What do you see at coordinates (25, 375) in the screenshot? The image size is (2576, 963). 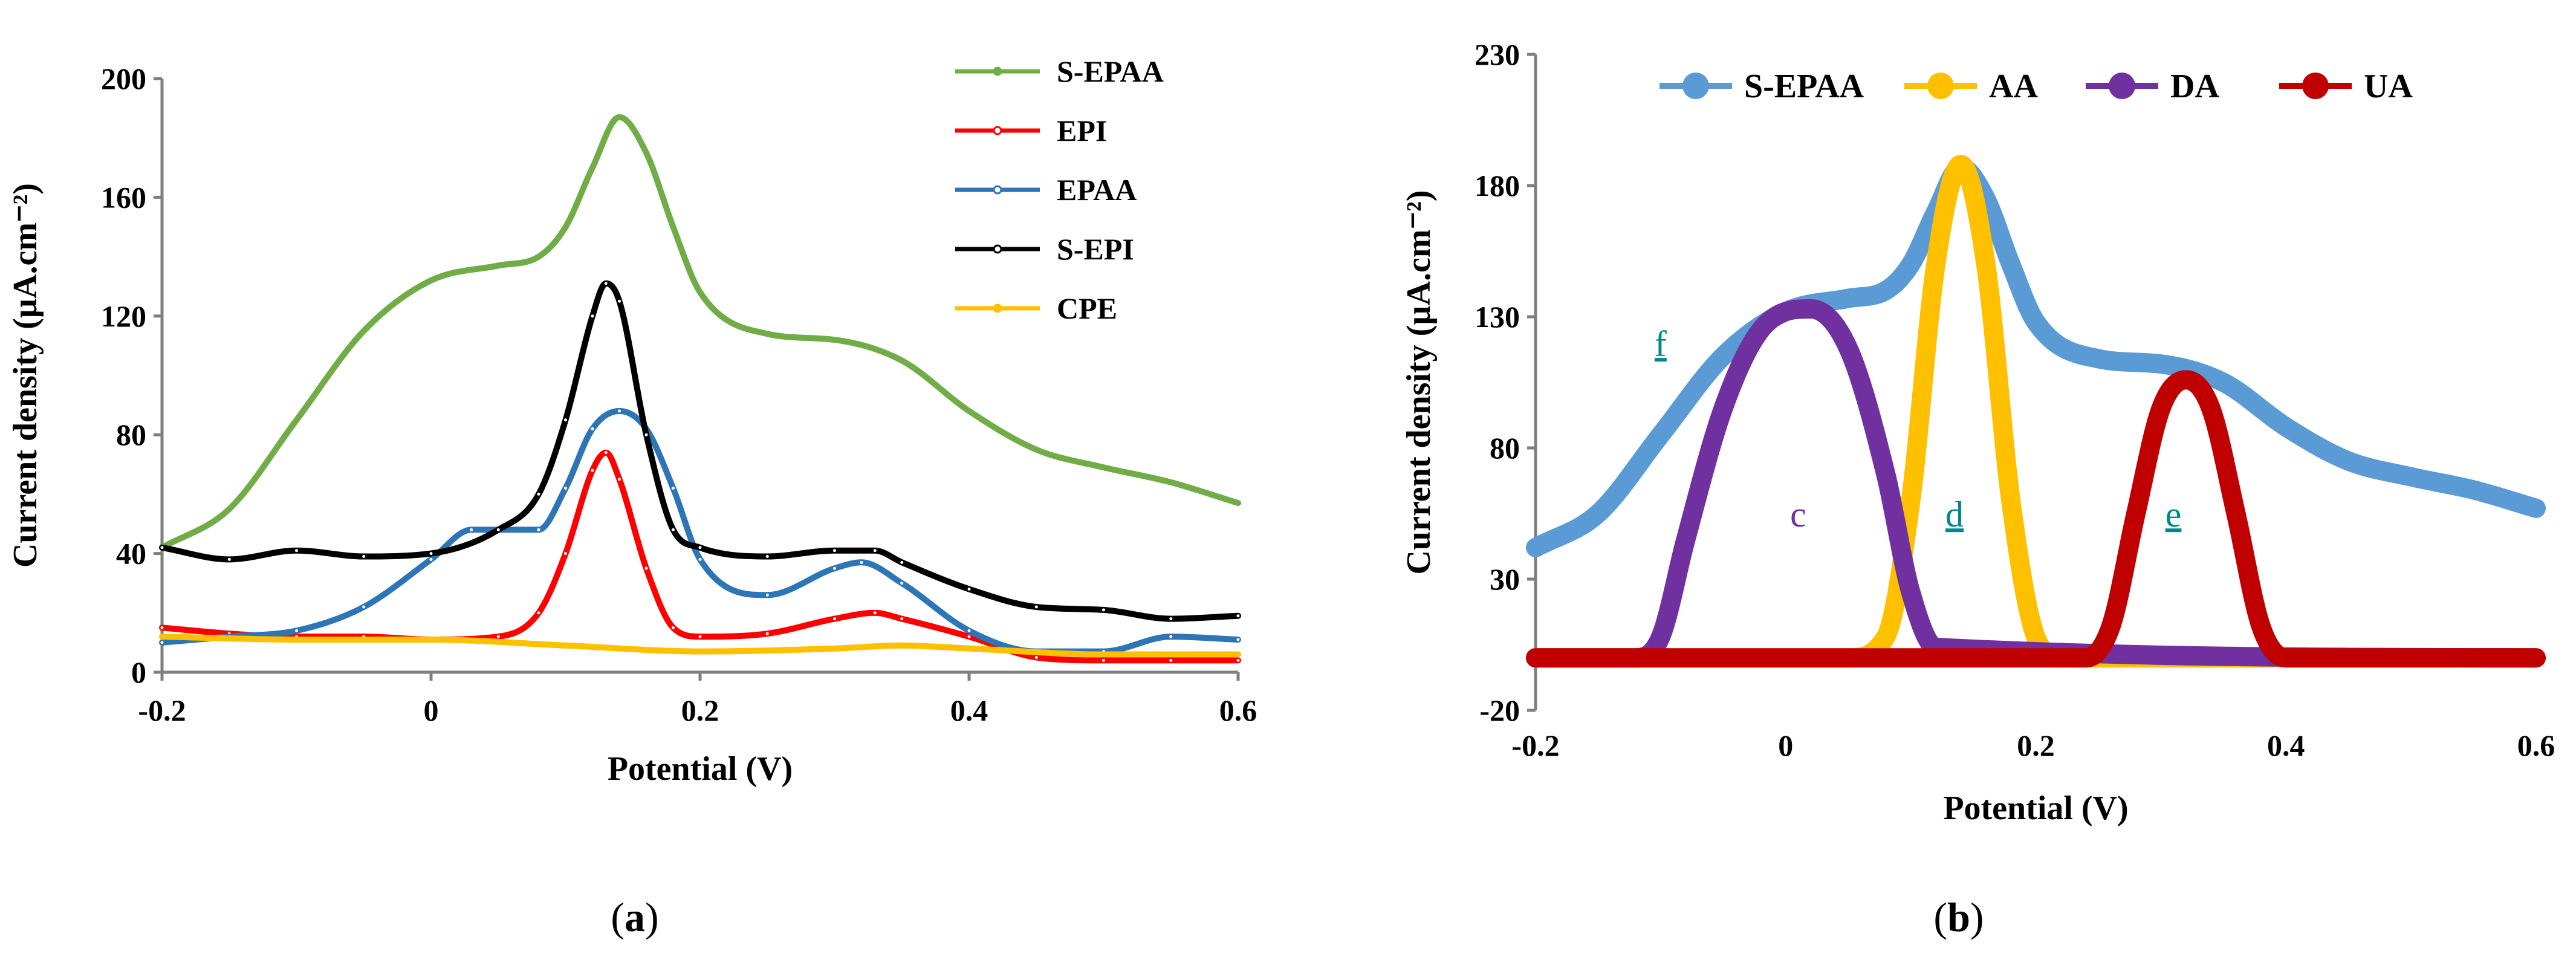 I see `y-axis-title: Current density (µA.cm⁻²)` at bounding box center [25, 375].